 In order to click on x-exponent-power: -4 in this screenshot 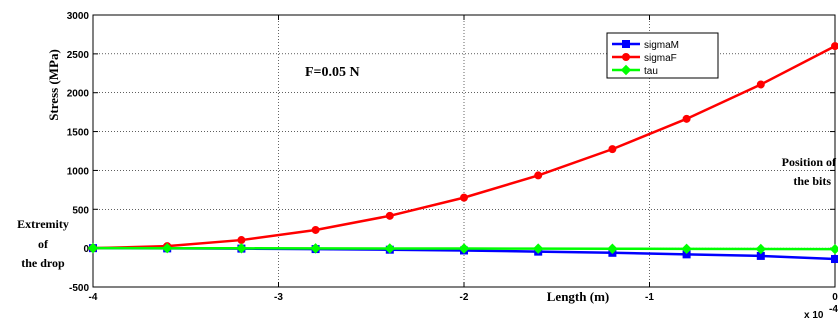, I will do `click(833, 309)`.